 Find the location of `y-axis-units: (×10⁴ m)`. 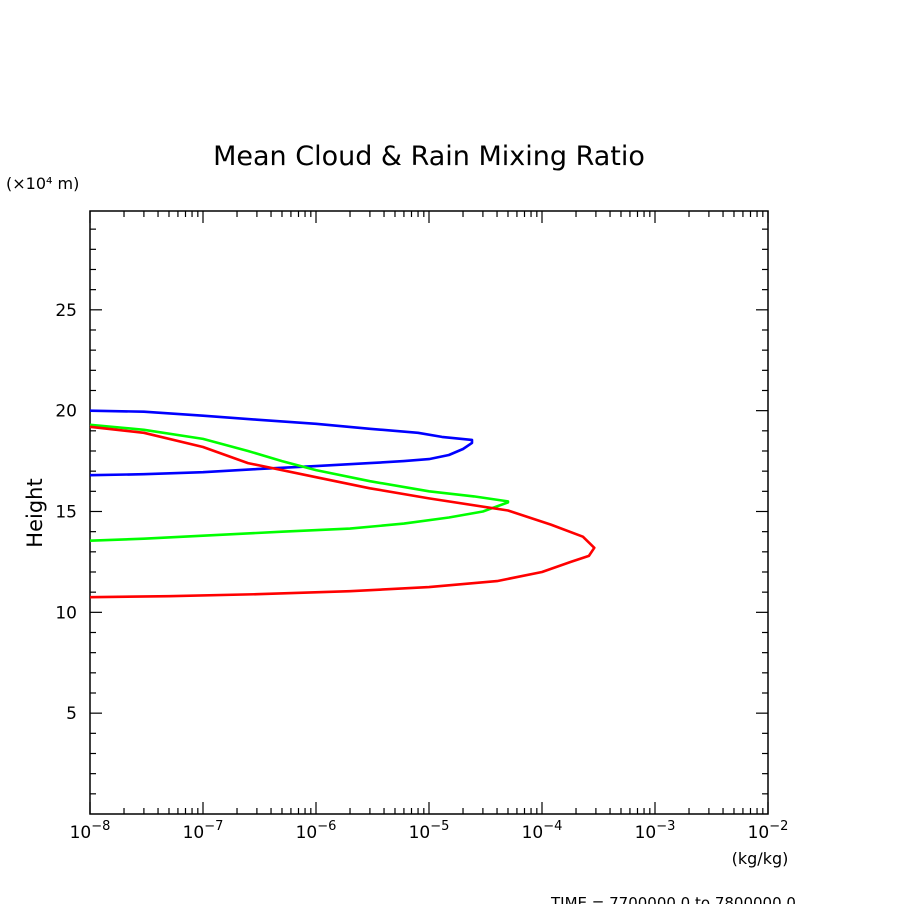

y-axis-units: (×10⁴ m) is located at coordinates (42, 183).